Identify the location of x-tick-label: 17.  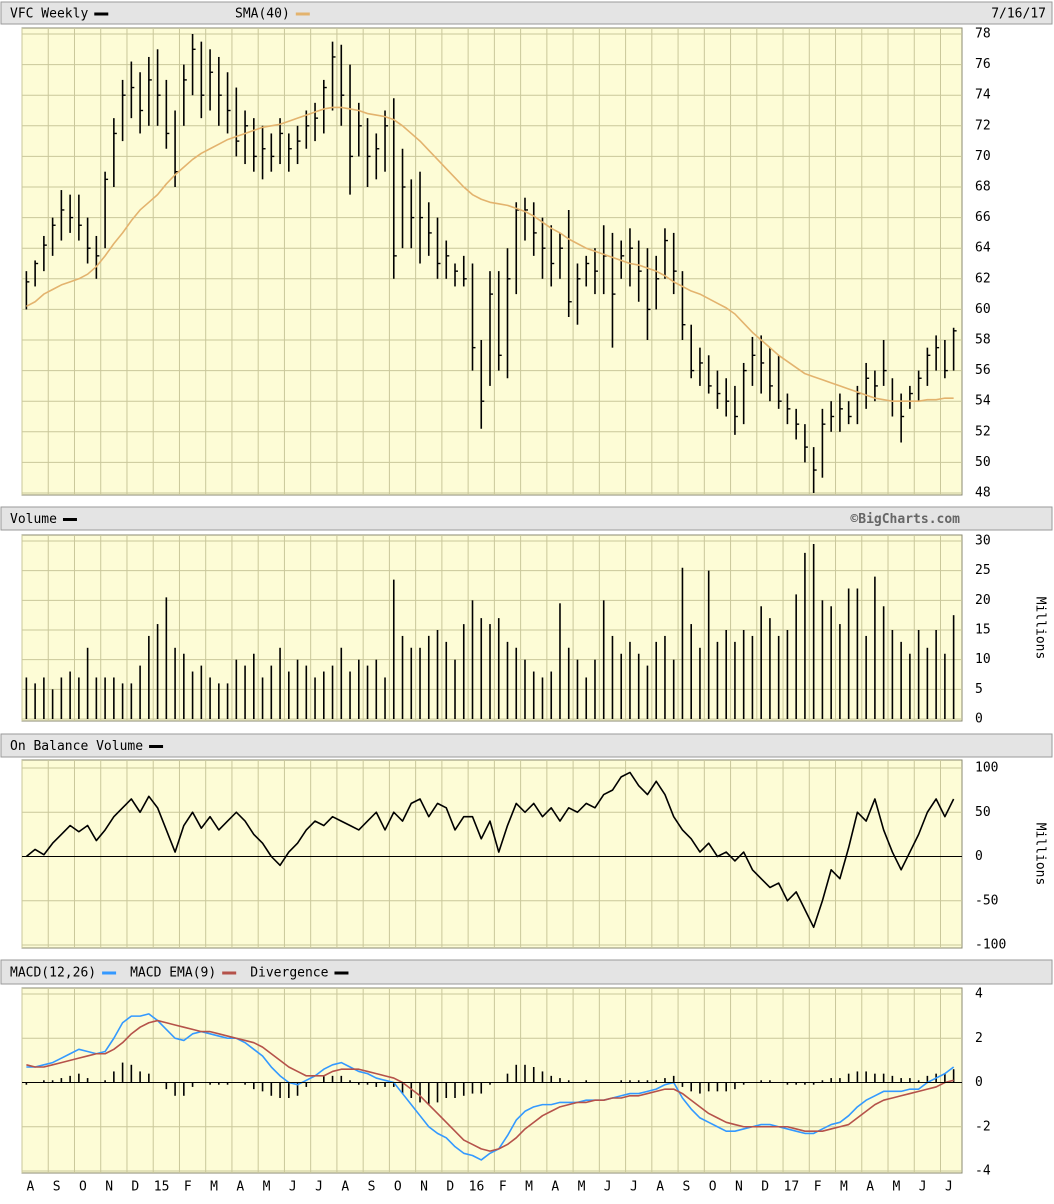
(792, 1187).